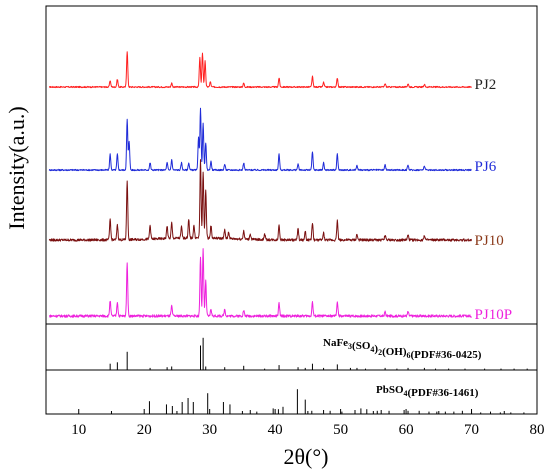 This screenshot has width=550, height=474. Describe the element at coordinates (209, 430) in the screenshot. I see `x-tick-label: 30` at that location.